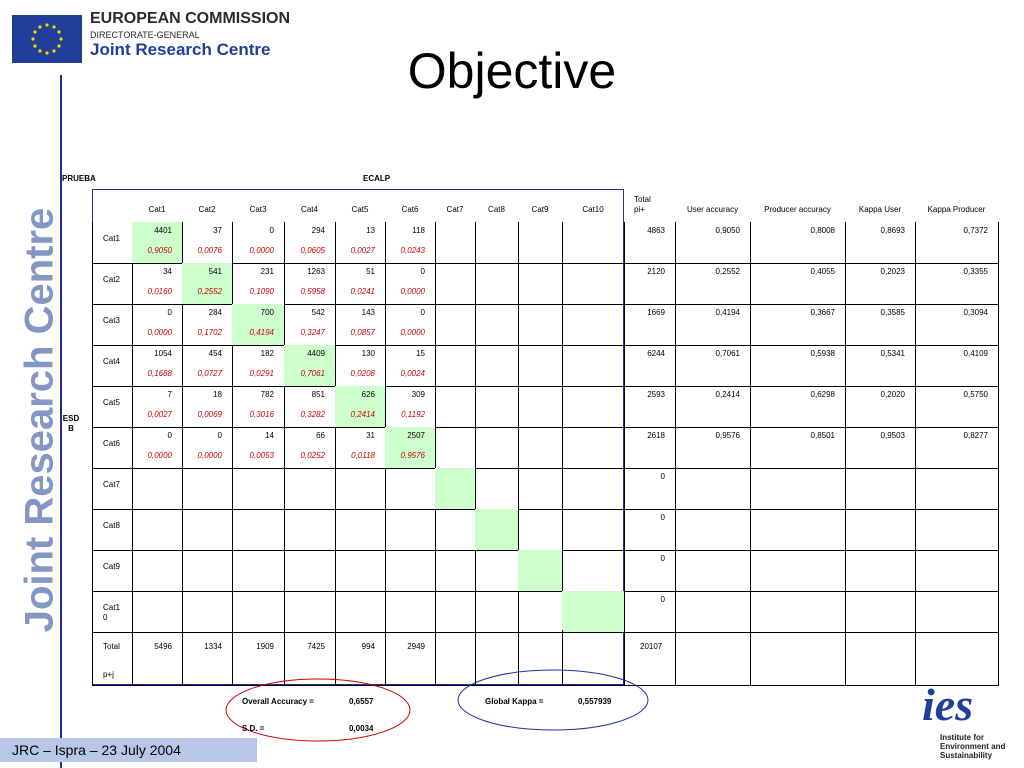 The height and width of the screenshot is (768, 1024). What do you see at coordinates (217, 230) in the screenshot?
I see `count: 37` at bounding box center [217, 230].